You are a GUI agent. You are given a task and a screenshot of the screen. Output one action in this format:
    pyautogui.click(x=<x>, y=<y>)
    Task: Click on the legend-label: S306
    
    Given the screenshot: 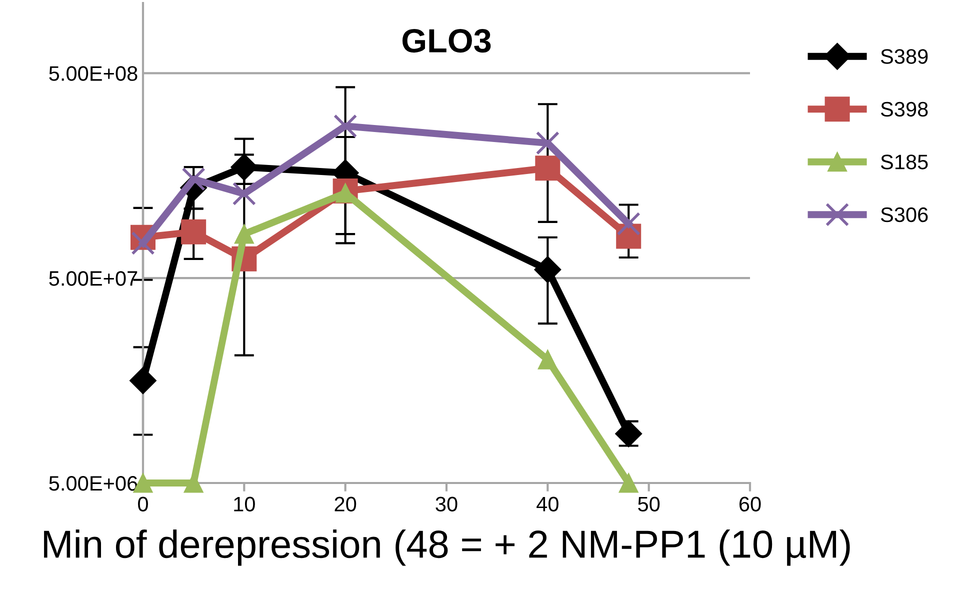 What is the action you would take?
    pyautogui.click(x=904, y=214)
    